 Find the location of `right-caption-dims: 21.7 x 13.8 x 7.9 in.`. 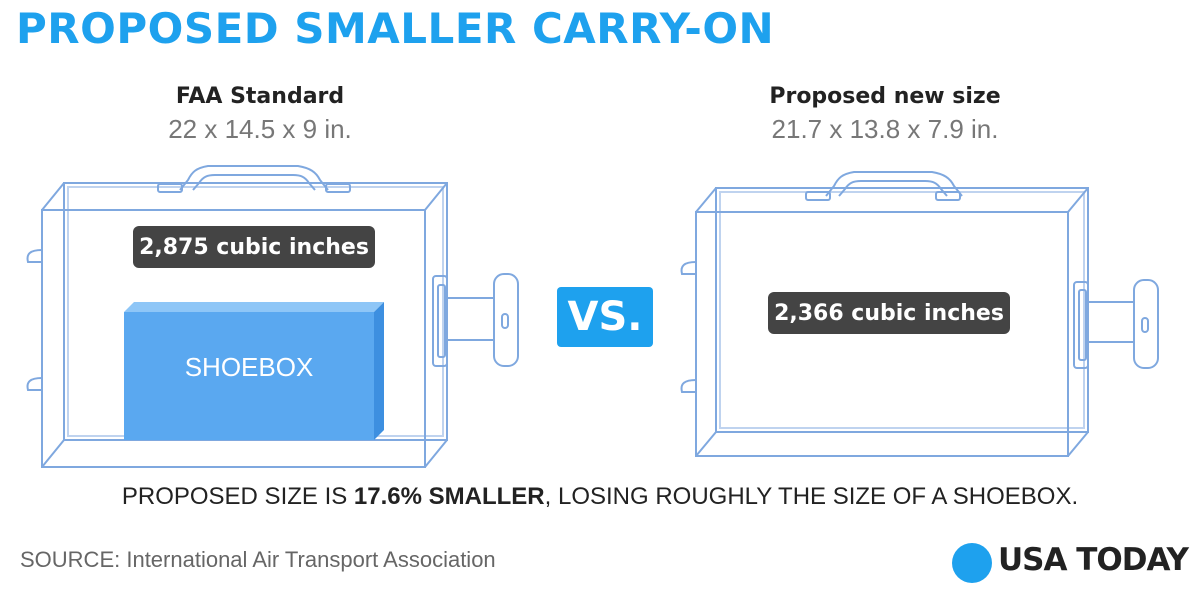

right-caption-dims: 21.7 x 13.8 x 7.9 in. is located at coordinates (885, 129).